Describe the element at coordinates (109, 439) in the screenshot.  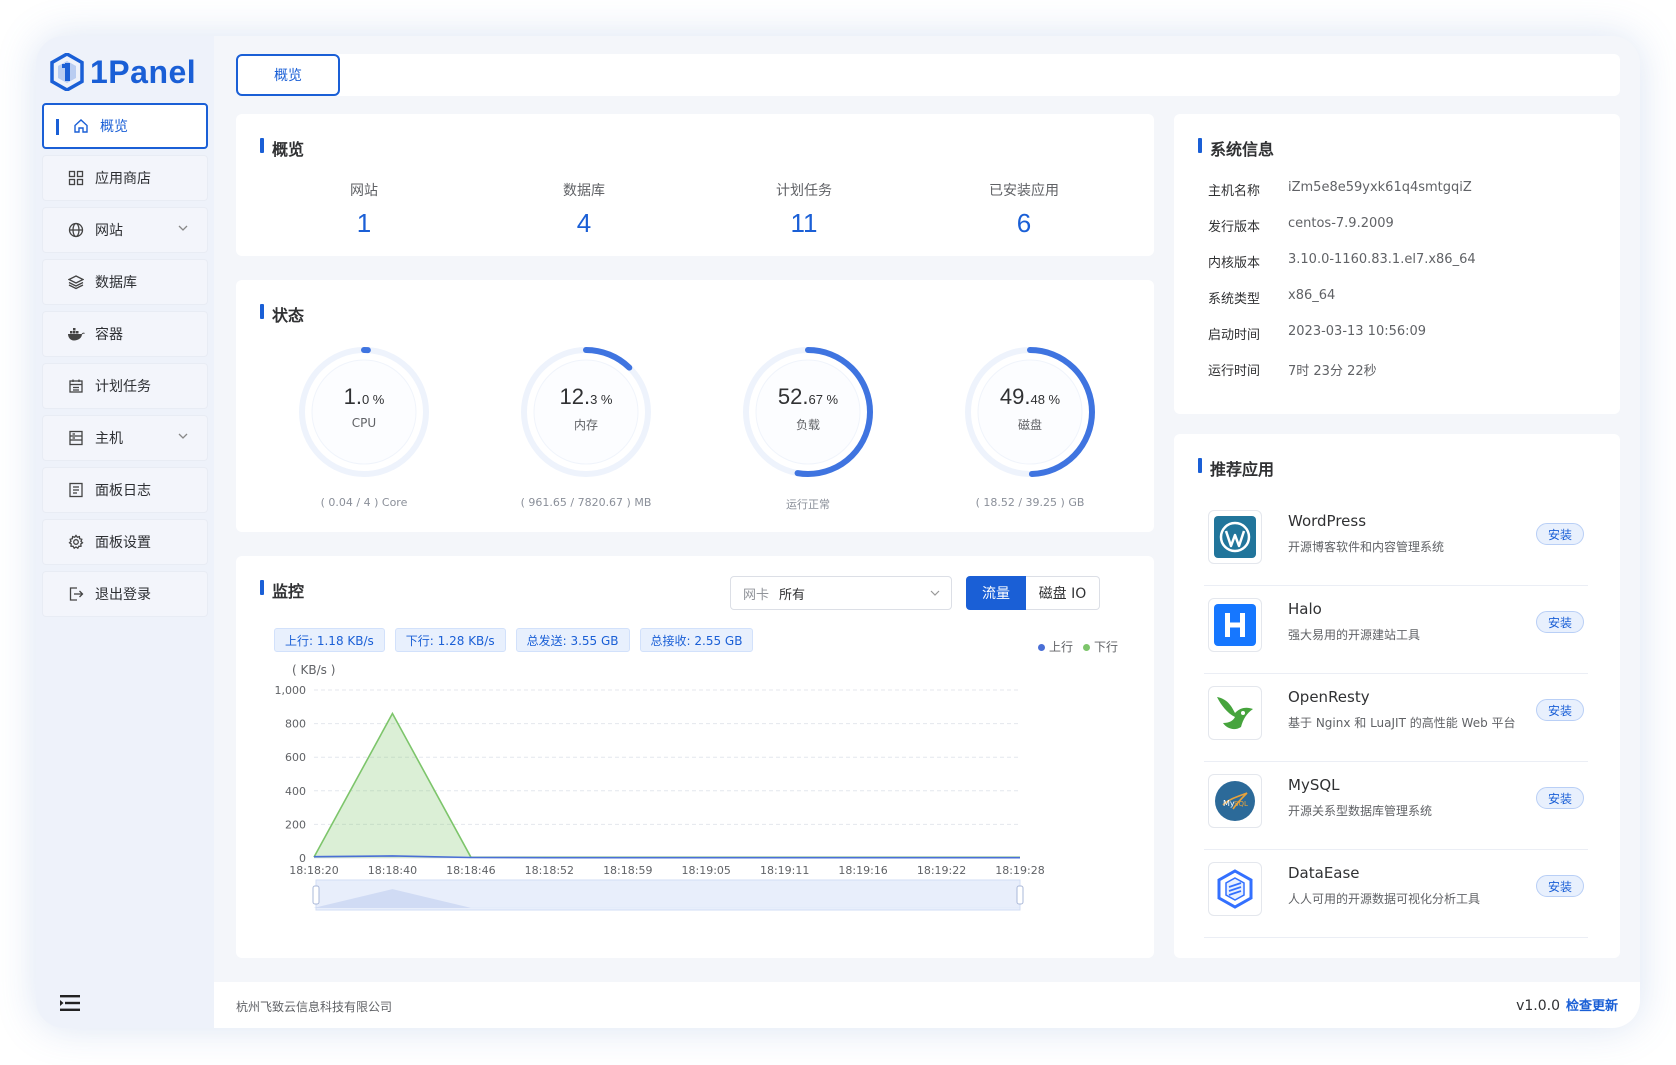
I see `sidebar-item-label: 主机` at that location.